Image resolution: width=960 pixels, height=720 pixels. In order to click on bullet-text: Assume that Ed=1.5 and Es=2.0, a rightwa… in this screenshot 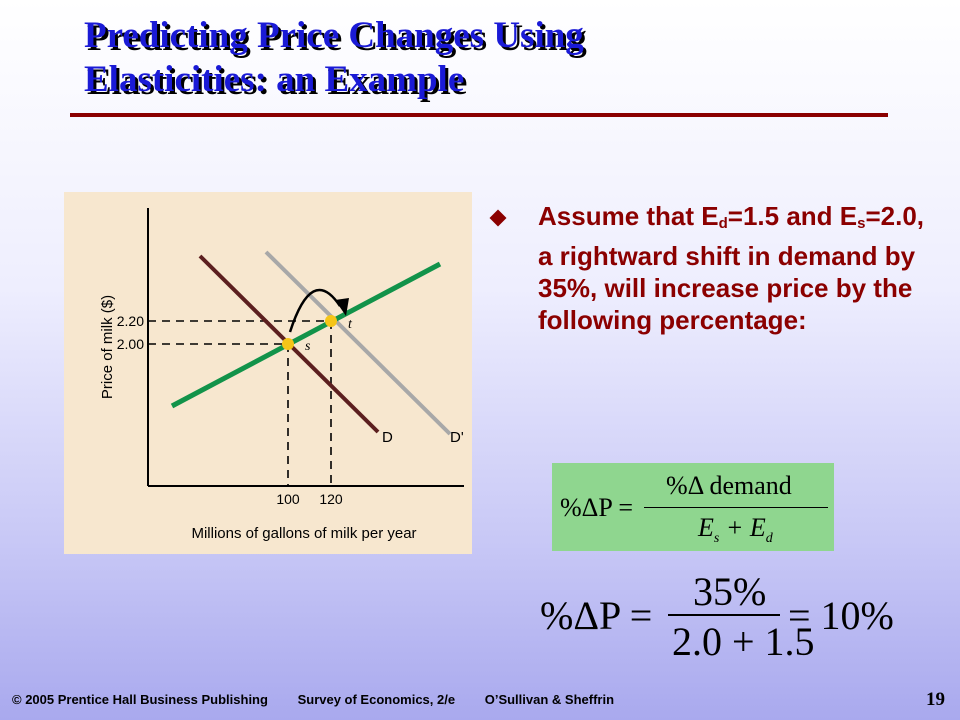, I will do `click(731, 268)`.